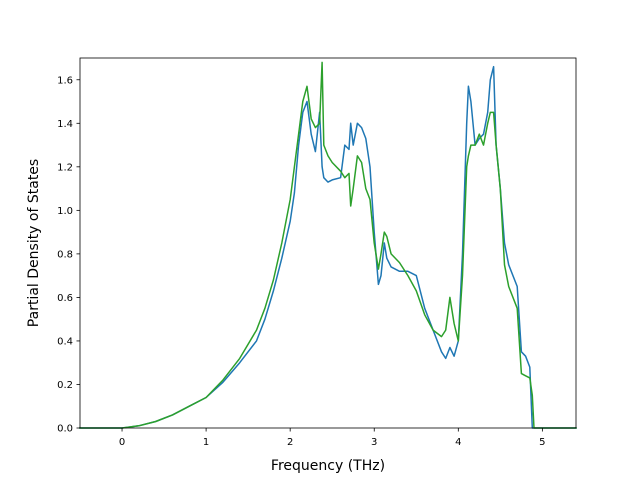 This screenshot has width=640, height=480. I want to click on x-tick-label: 2, so click(290, 442).